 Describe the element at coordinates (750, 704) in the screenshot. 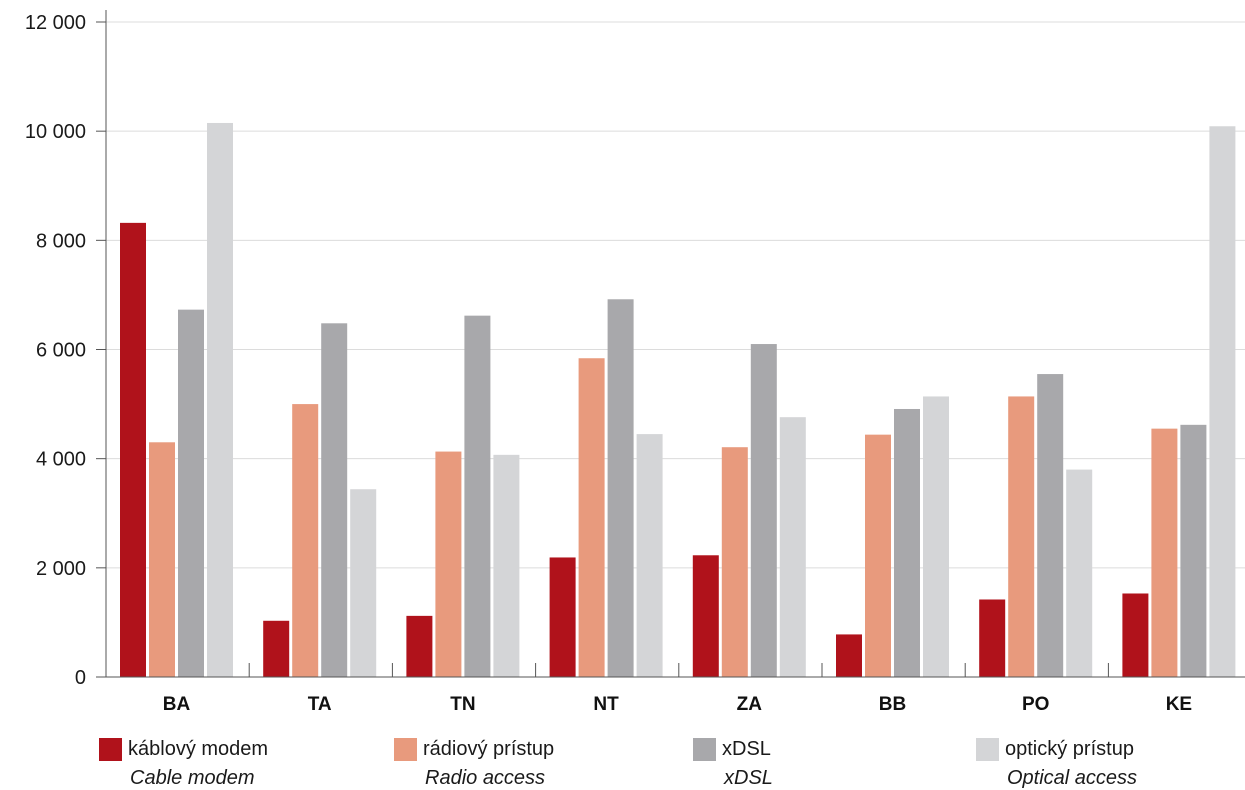

I see `x-category-label: ZA` at that location.